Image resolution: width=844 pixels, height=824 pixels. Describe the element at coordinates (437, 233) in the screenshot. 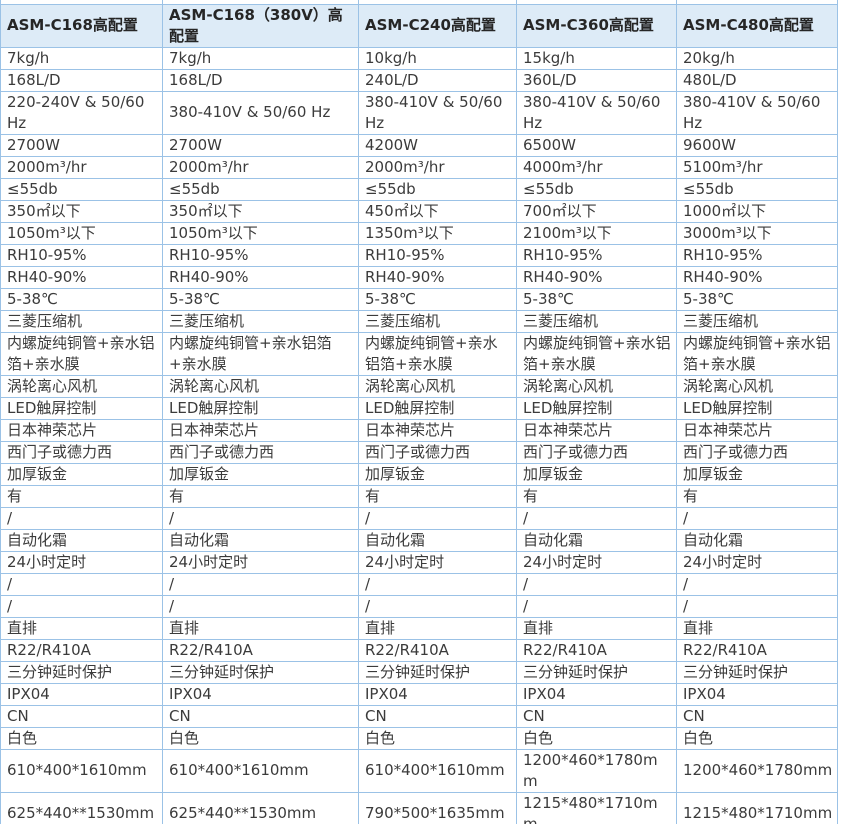

I see `table-cell: 1350m³以下` at that location.